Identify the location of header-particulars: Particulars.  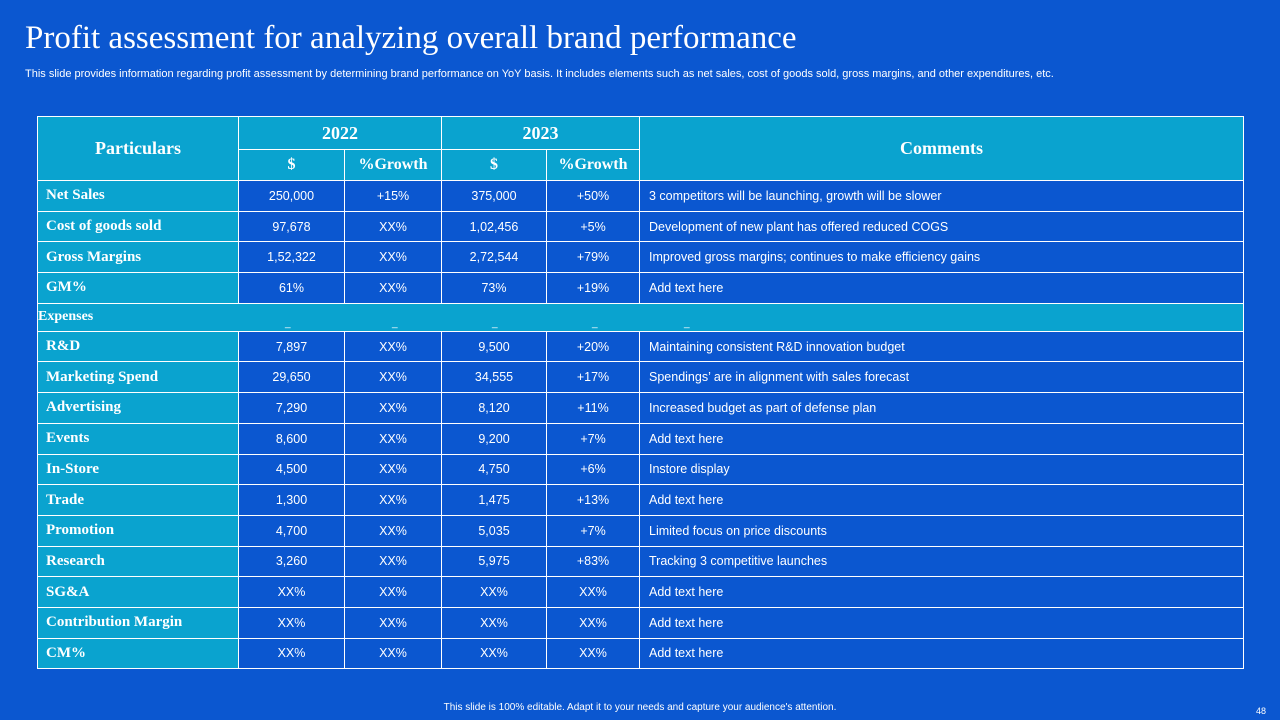
(138, 148).